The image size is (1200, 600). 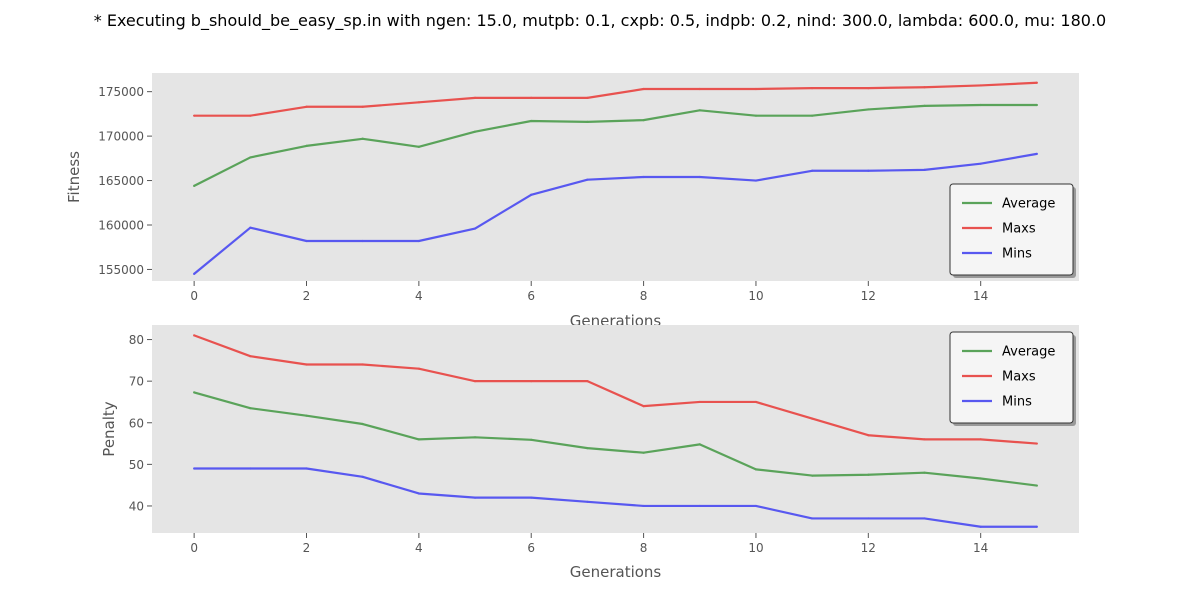 What do you see at coordinates (615, 389) in the screenshot?
I see `penalty-maxs-line` at bounding box center [615, 389].